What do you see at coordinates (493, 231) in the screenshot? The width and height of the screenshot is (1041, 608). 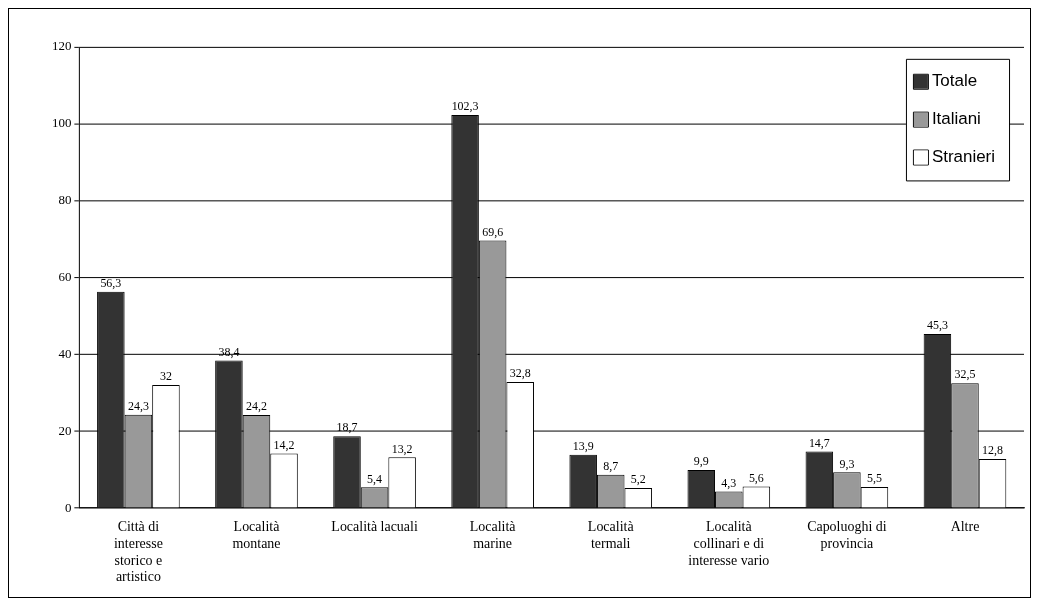 I see `data-label: 69,6` at bounding box center [493, 231].